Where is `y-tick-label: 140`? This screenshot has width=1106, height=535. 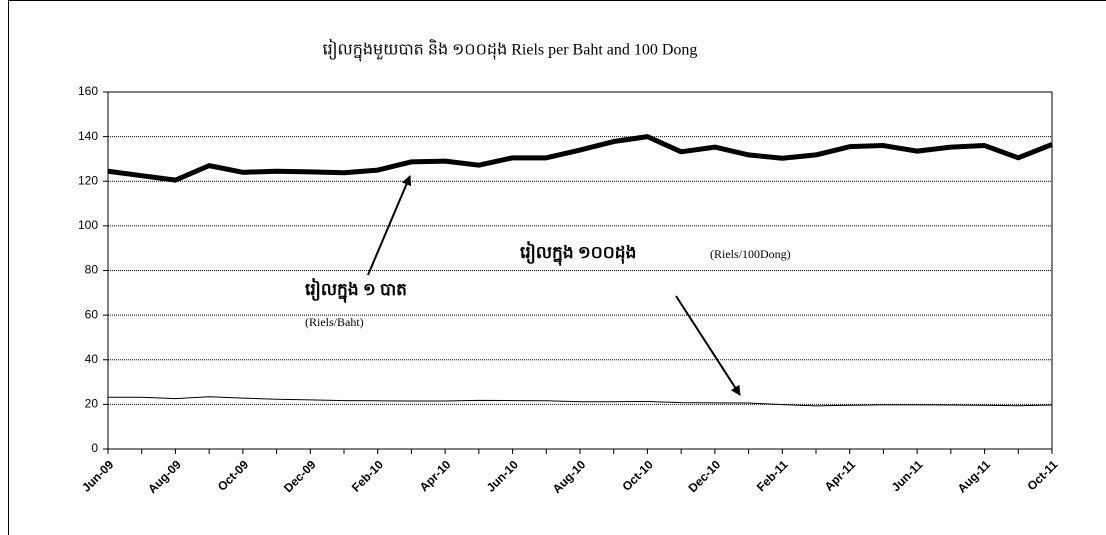 y-tick-label: 140 is located at coordinates (88, 136).